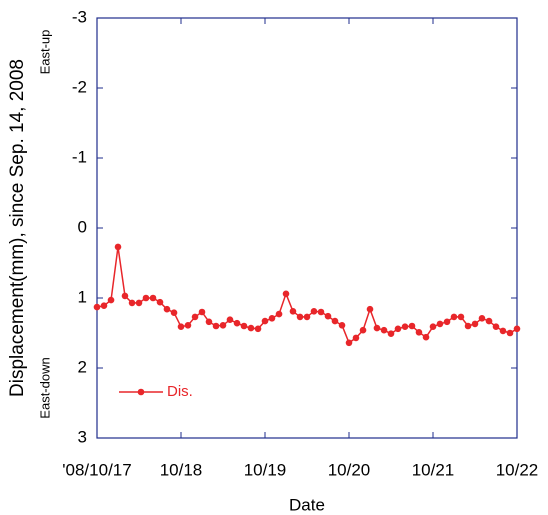  Describe the element at coordinates (79, 156) in the screenshot. I see `y-tick-label: -1` at that location.